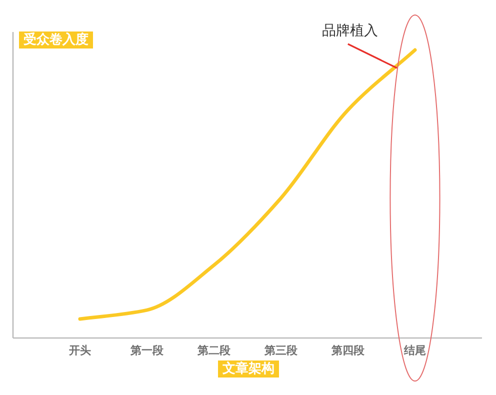 The width and height of the screenshot is (496, 395). I want to click on x-axis-title: 文章架构, so click(248, 368).